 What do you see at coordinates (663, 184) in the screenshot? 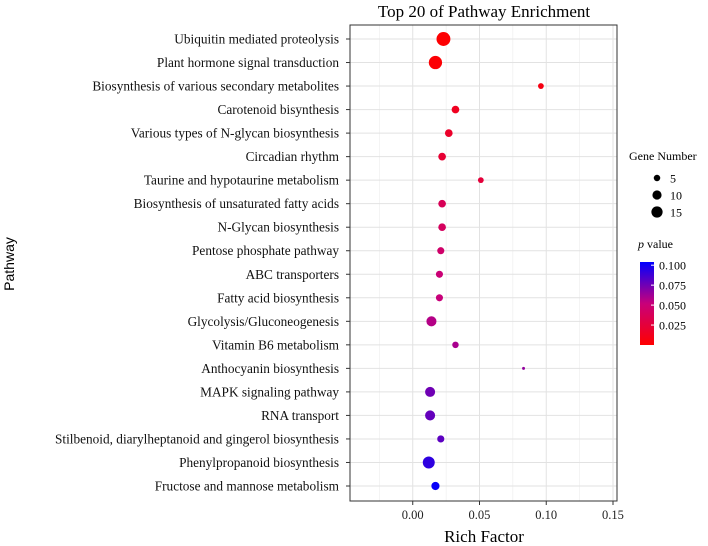
I see `size-legend: Gene Number 5 10 15` at bounding box center [663, 184].